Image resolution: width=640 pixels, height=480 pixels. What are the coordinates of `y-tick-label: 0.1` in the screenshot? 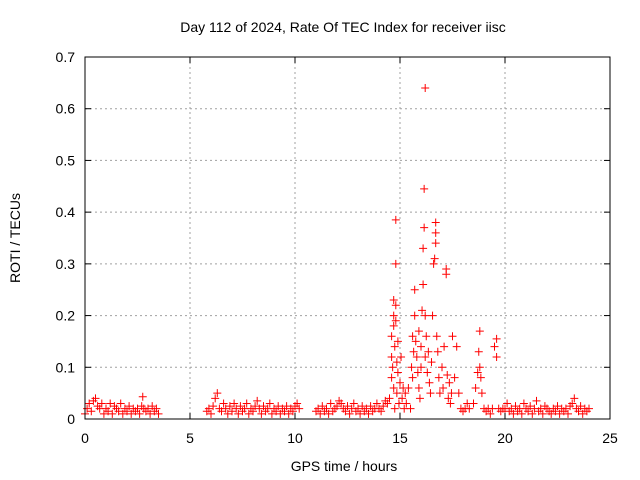 It's located at (66, 367).